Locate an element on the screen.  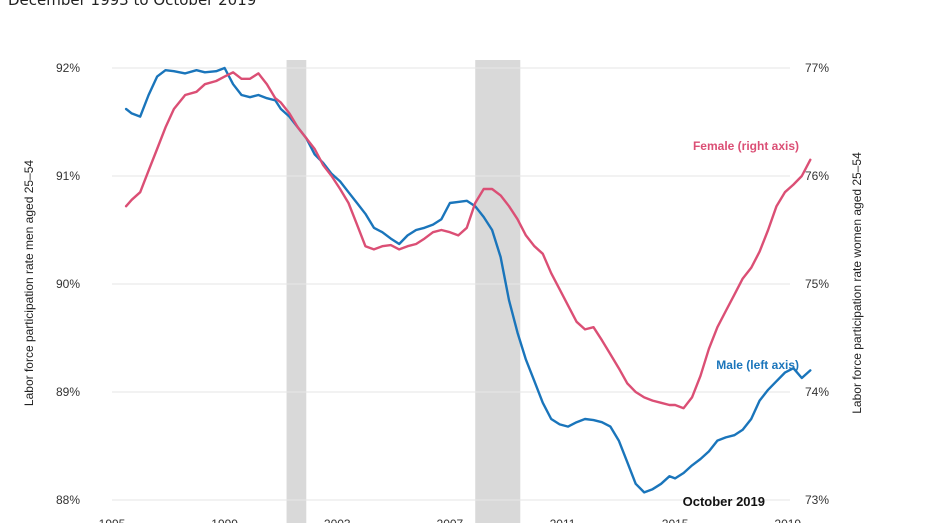
x-tick-6: 2019 is located at coordinates (787, 520).